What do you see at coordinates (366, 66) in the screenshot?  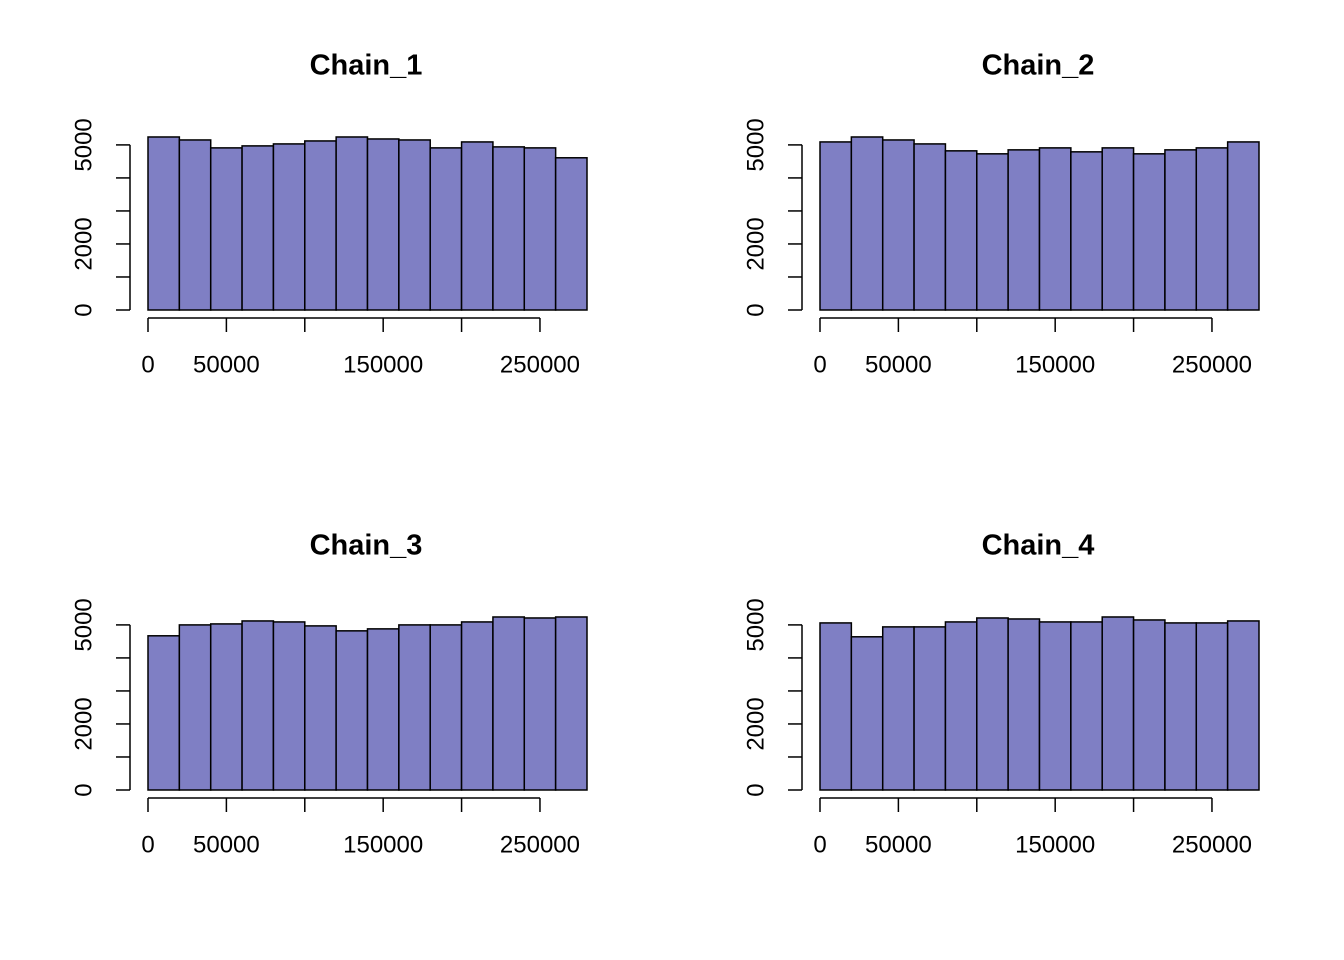 I see `chart-title: Chain_1` at bounding box center [366, 66].